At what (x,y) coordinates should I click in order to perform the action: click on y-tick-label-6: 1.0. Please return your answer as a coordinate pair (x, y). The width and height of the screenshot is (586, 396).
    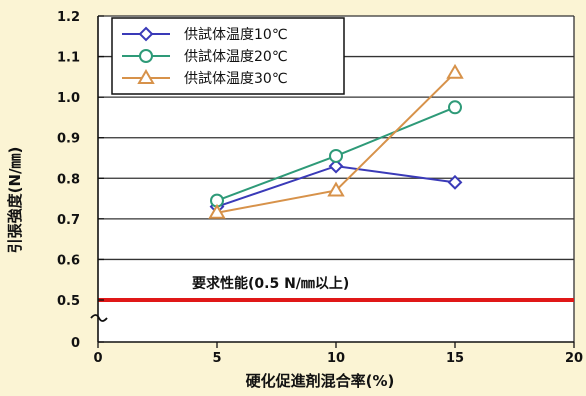
    Looking at the image, I should click on (68, 98).